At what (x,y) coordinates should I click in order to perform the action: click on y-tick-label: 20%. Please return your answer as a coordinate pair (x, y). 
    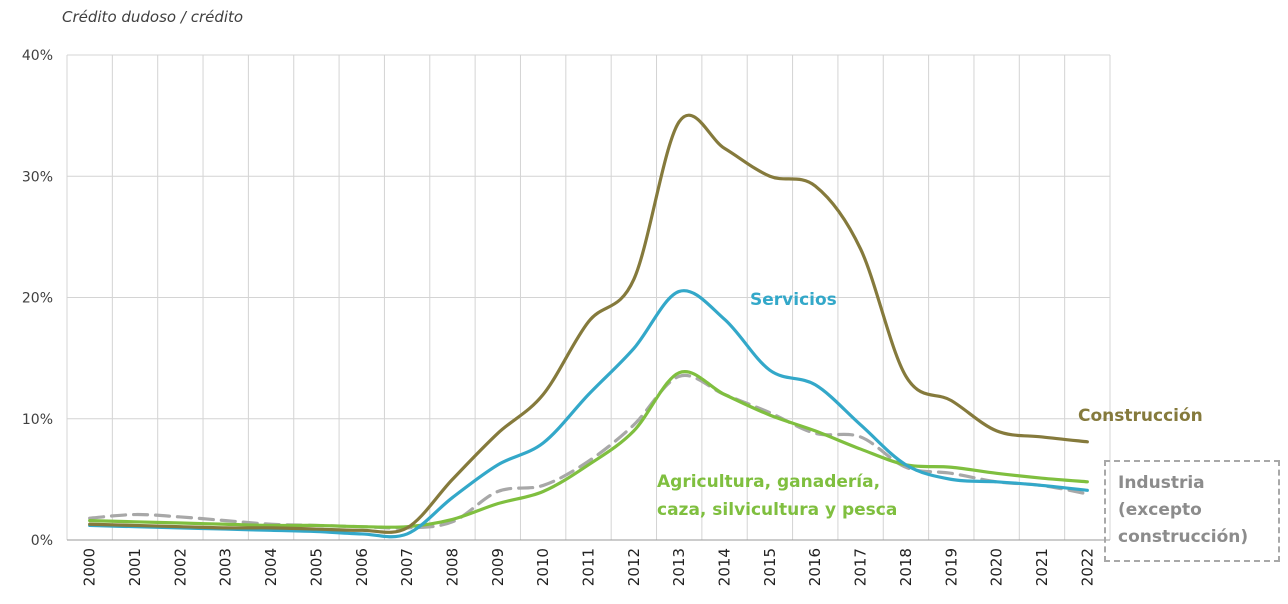
    Looking at the image, I should click on (37, 299).